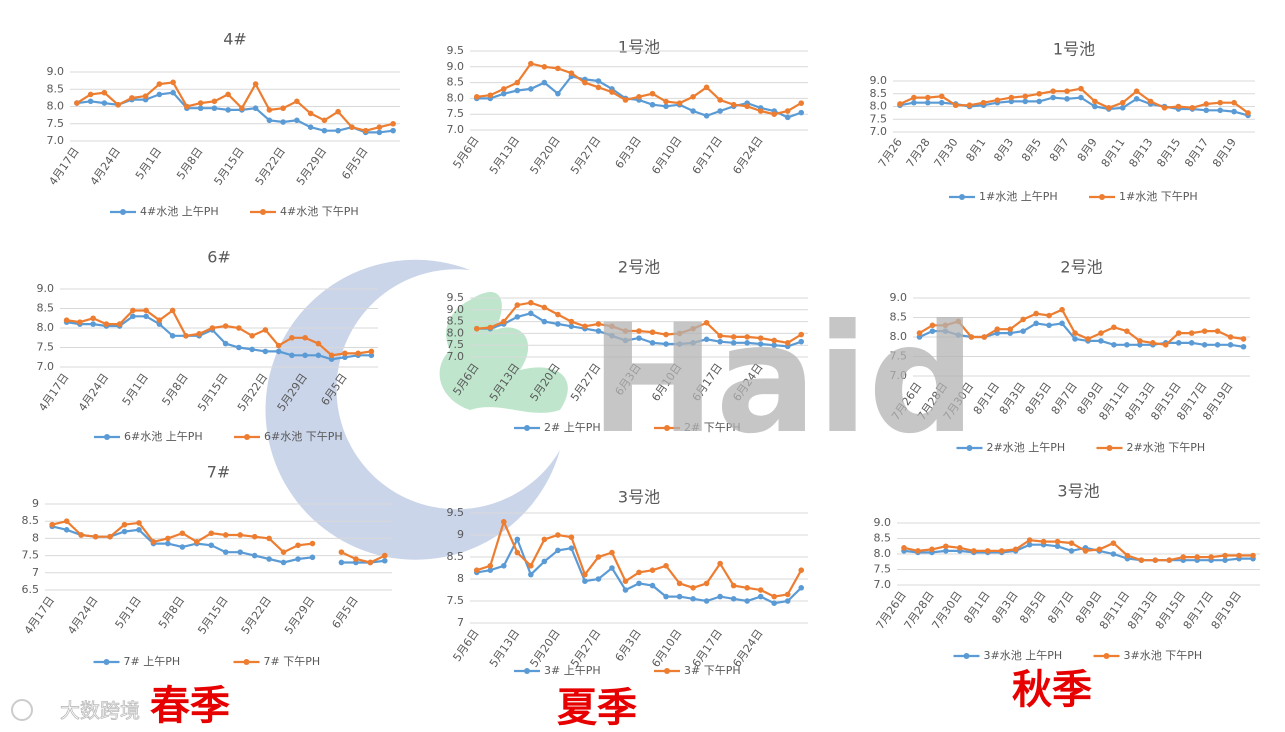 Image resolution: width=1285 pixels, height=732 pixels. I want to click on chart-title: 2号池, so click(639, 267).